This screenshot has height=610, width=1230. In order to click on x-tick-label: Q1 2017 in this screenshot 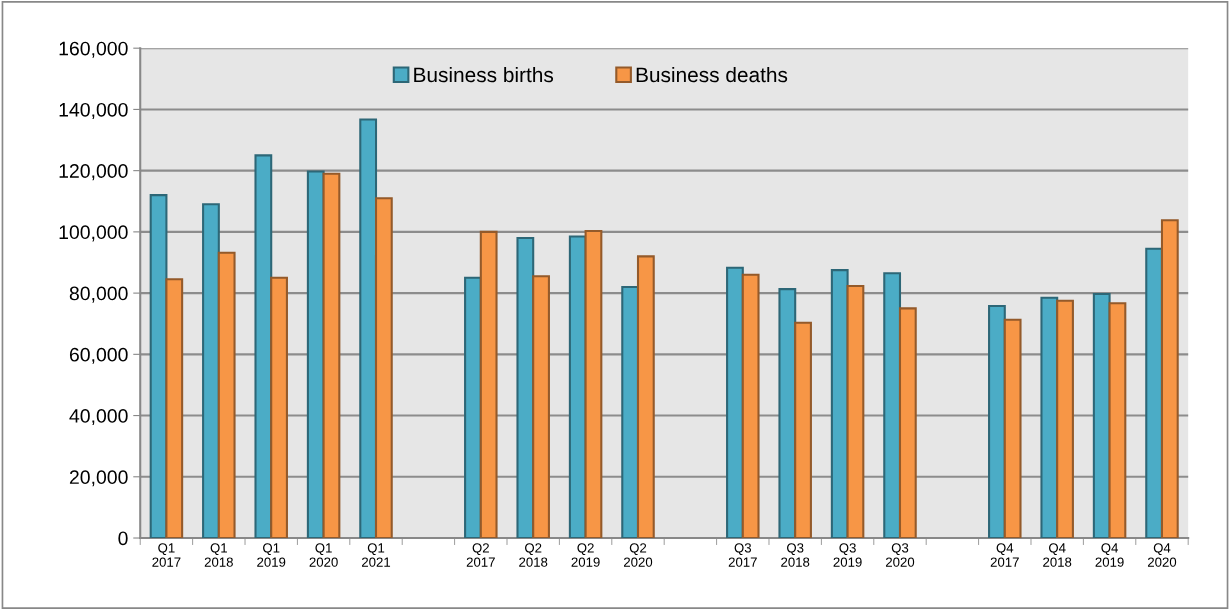, I will do `click(166, 555)`.